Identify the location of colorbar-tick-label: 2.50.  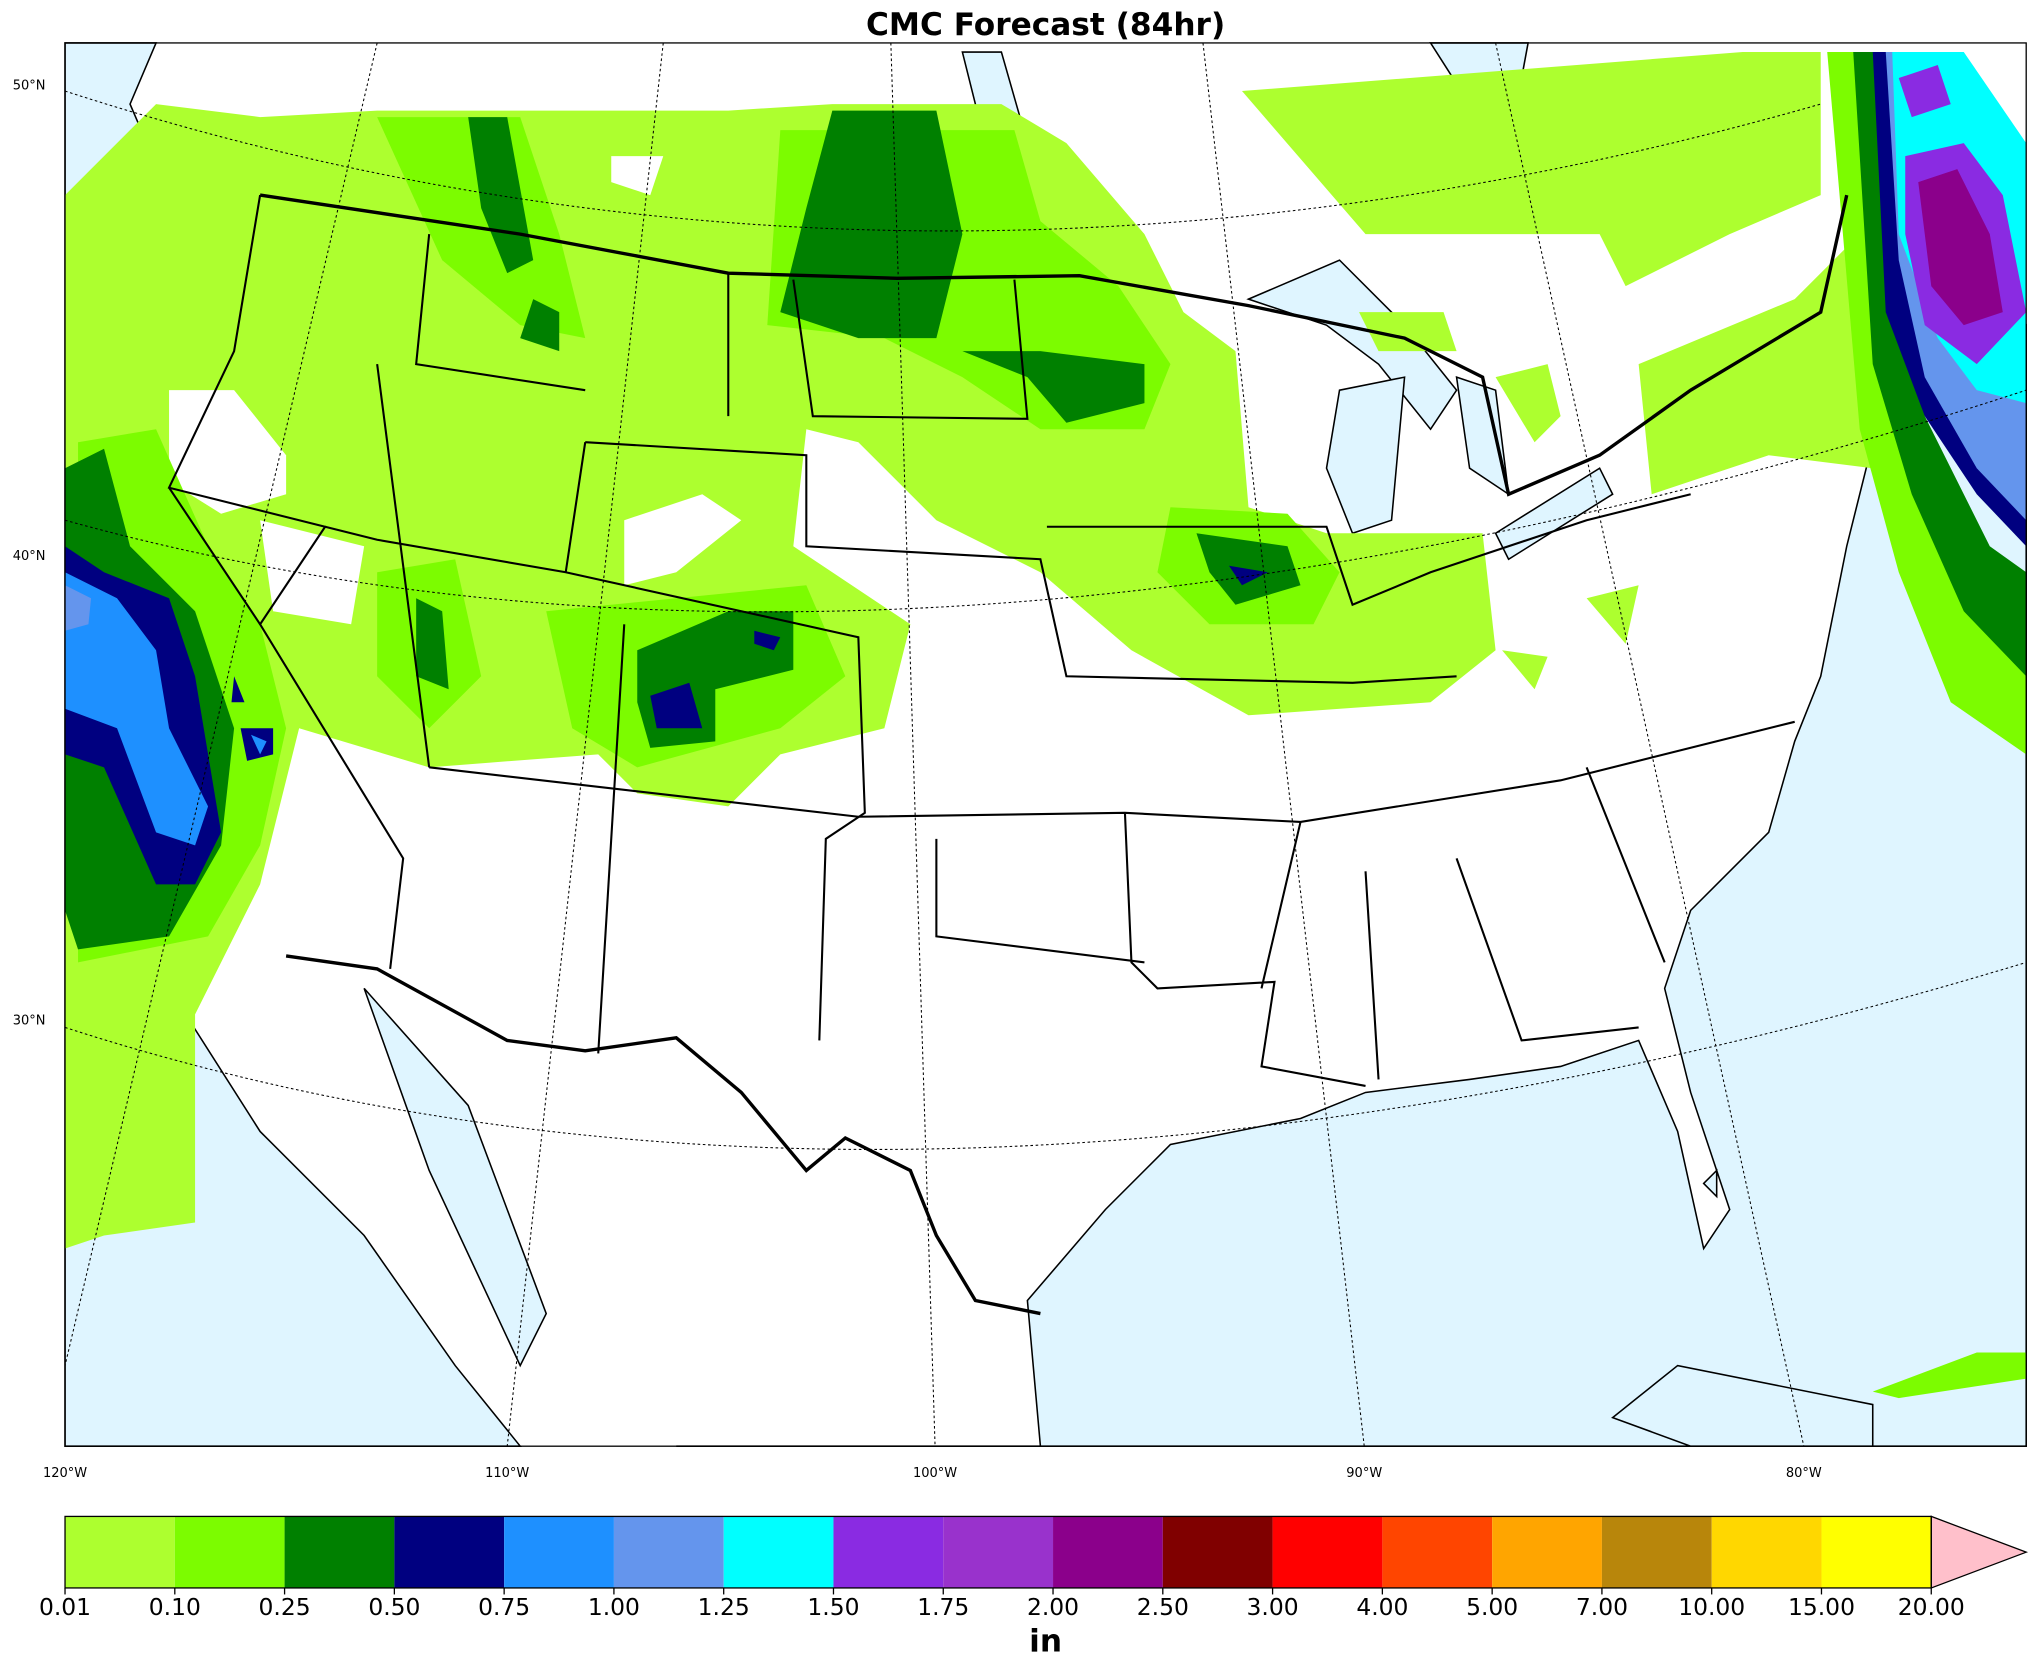
(1163, 1607).